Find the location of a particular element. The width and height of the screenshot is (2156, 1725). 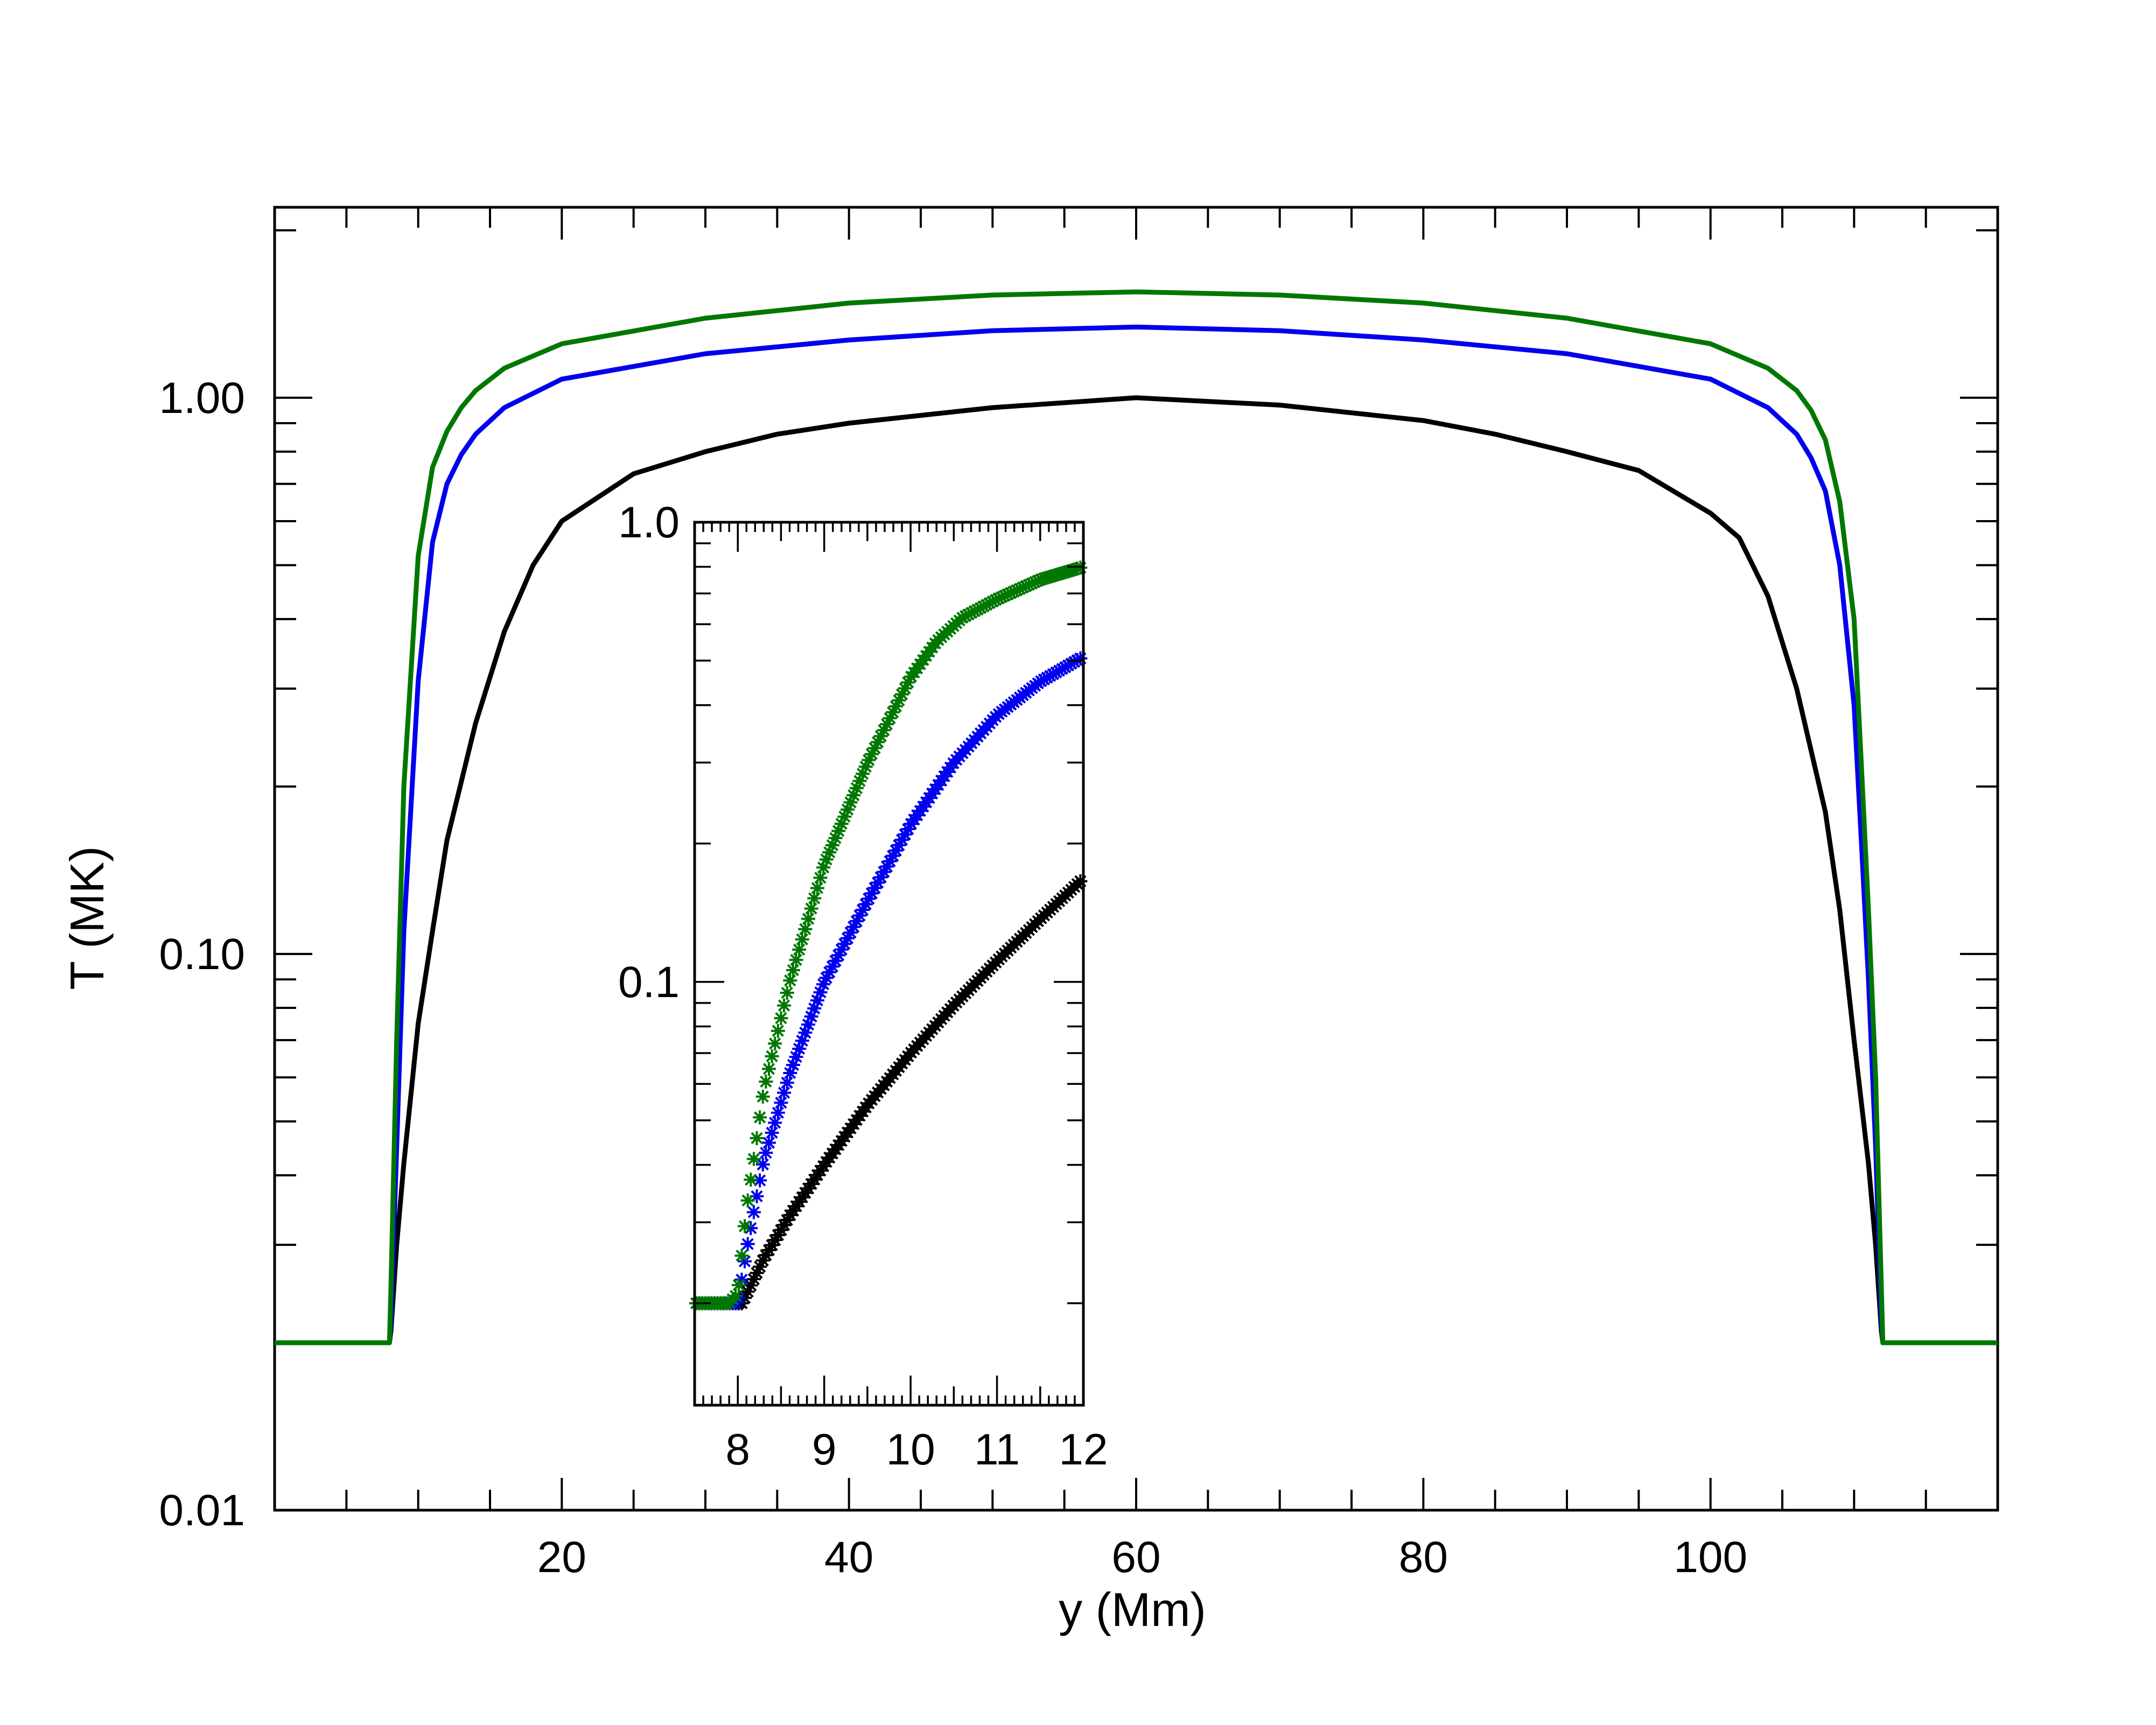

x-tick-label: 80 is located at coordinates (1423, 1558).